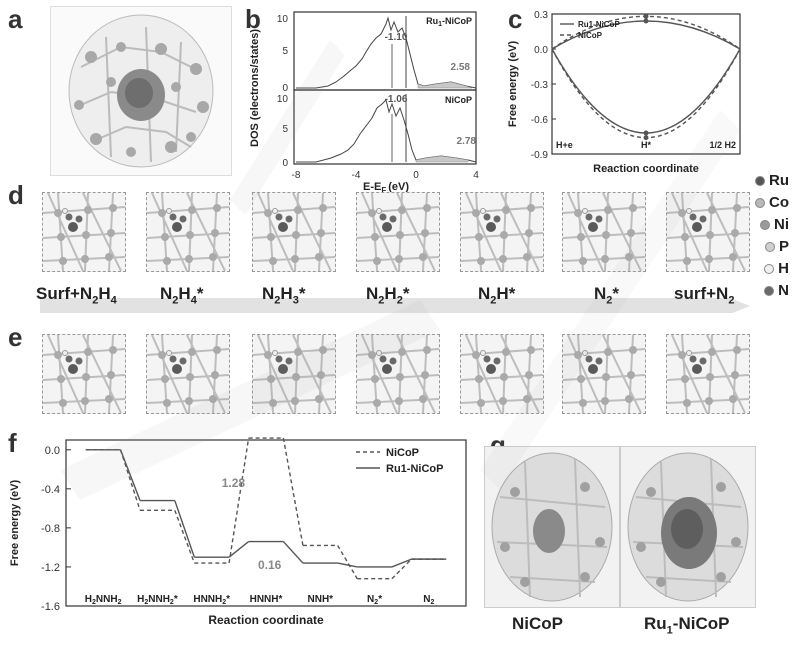 The image size is (799, 647). I want to click on panel-c-legend-label-1: NiCoP, so click(590, 35).